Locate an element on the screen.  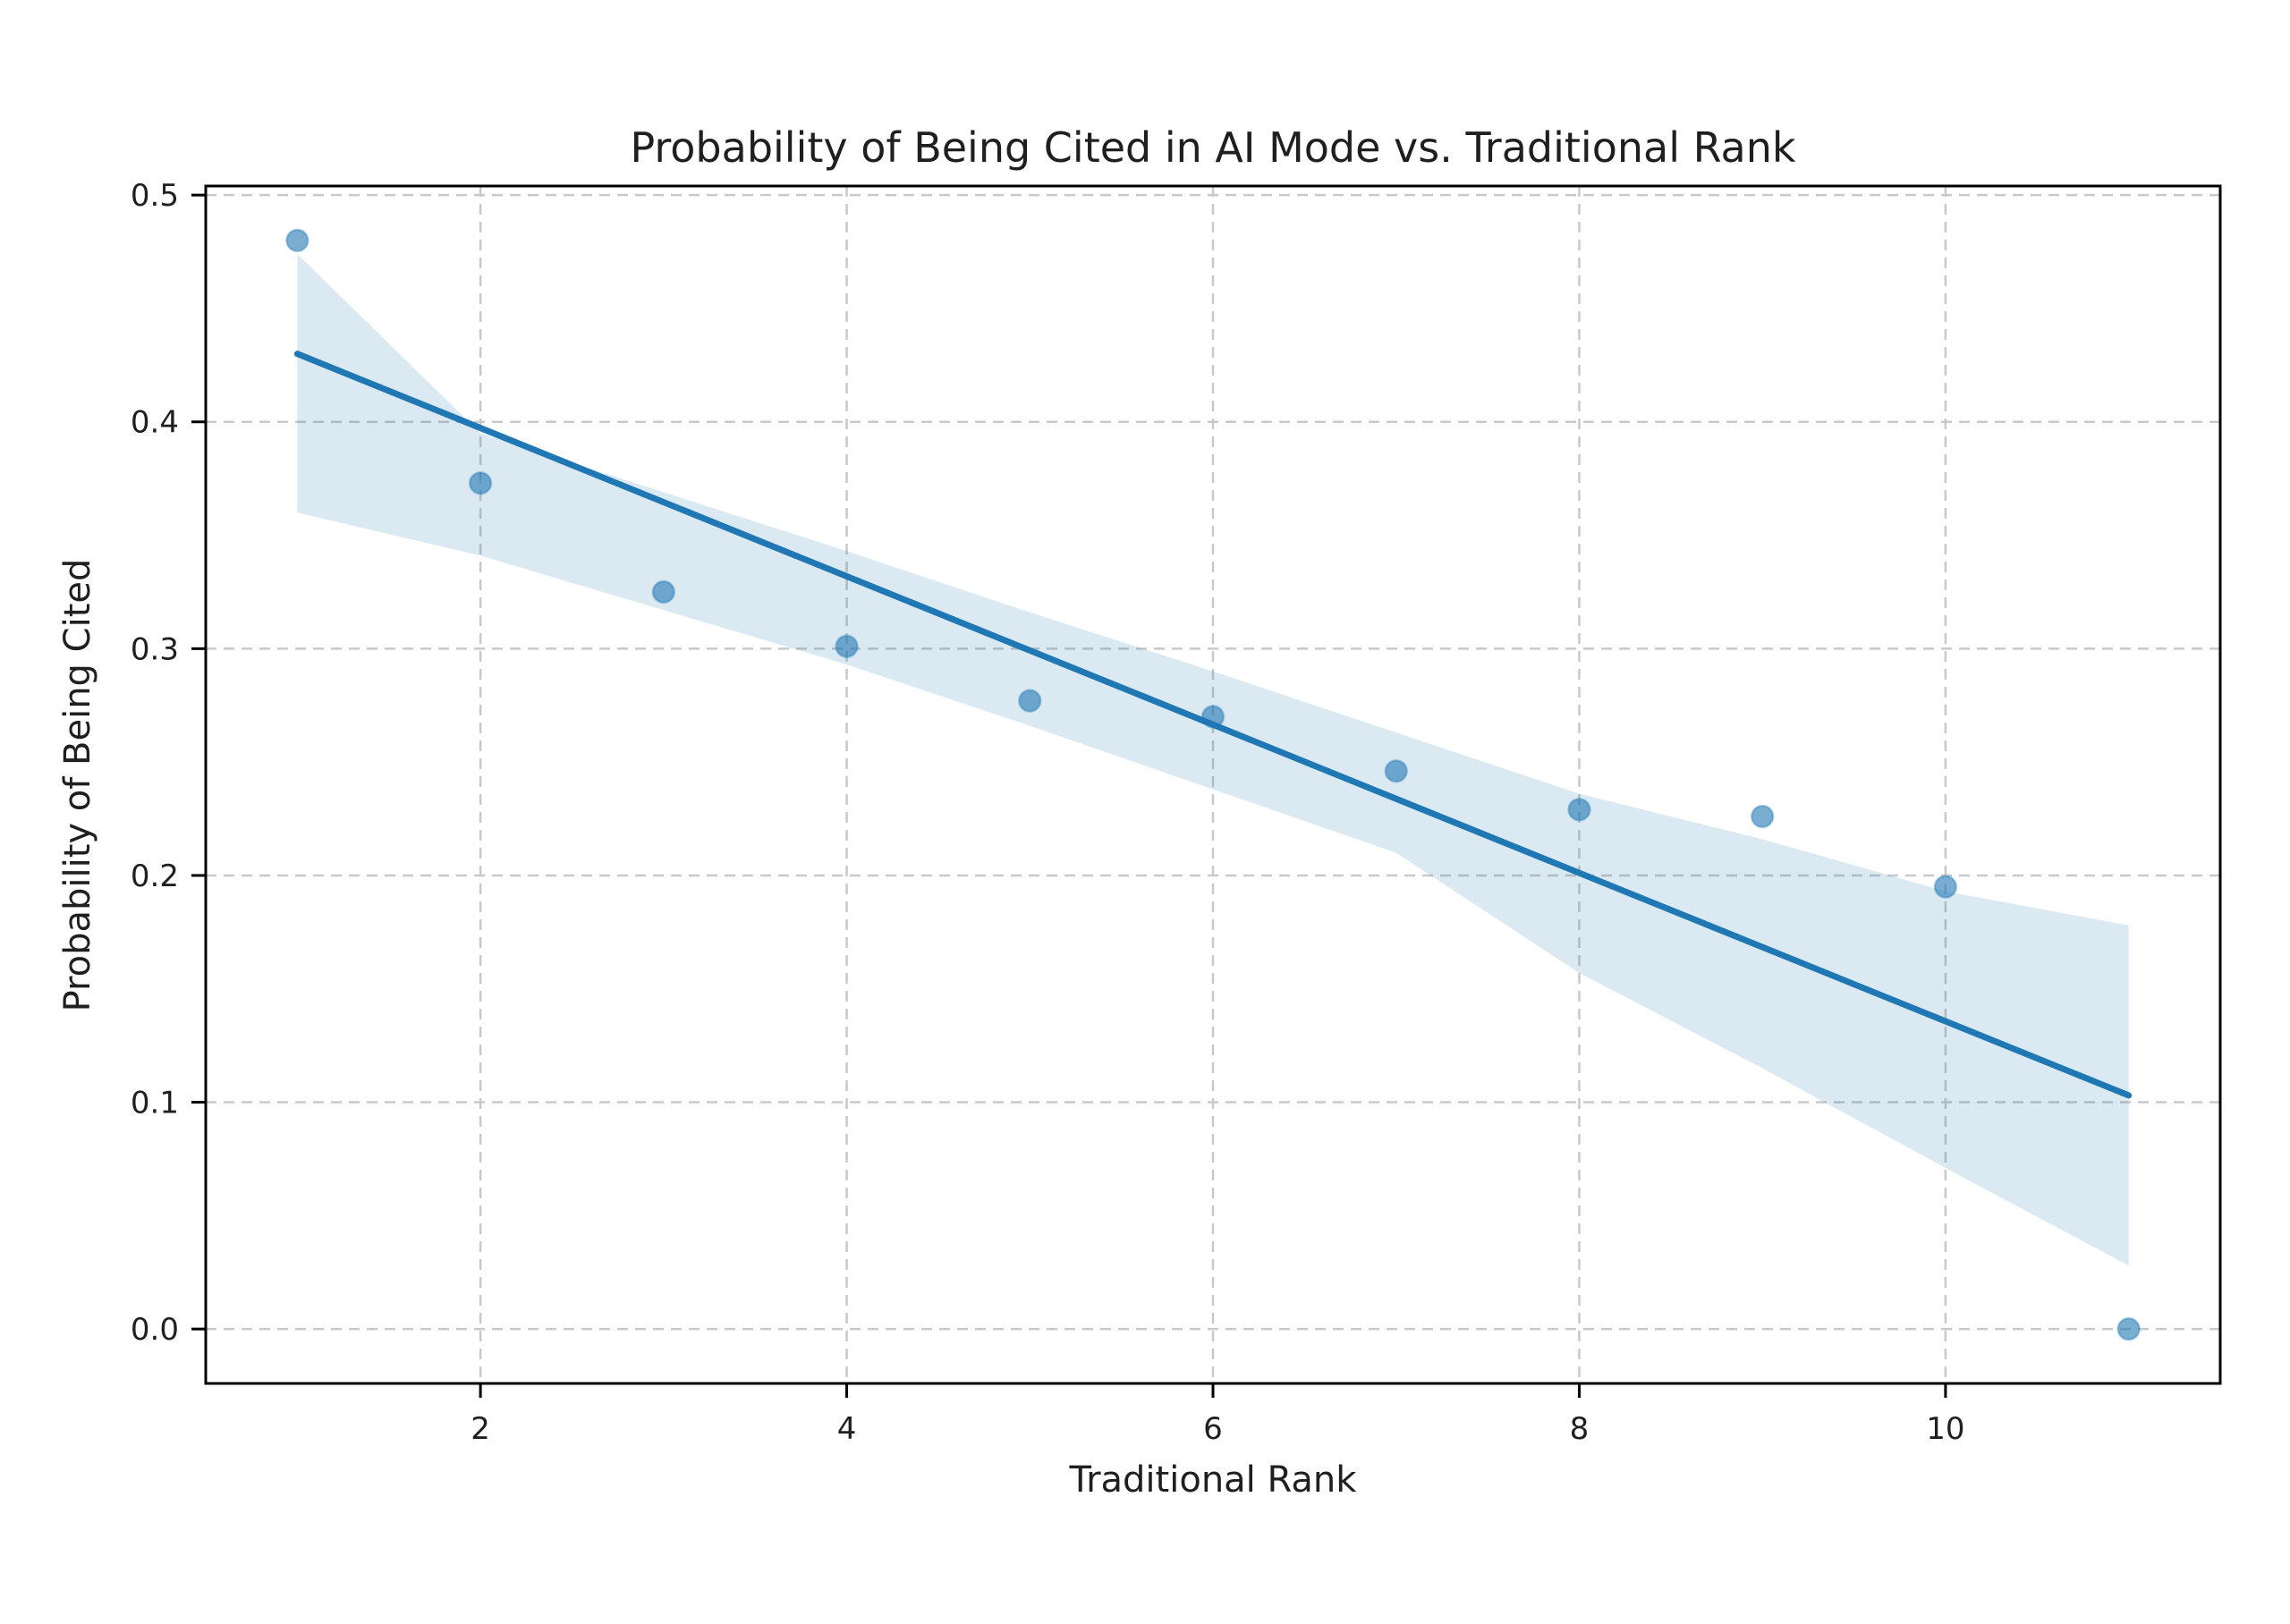
x-axis-label: Traditional Rank is located at coordinates (1213, 1480).